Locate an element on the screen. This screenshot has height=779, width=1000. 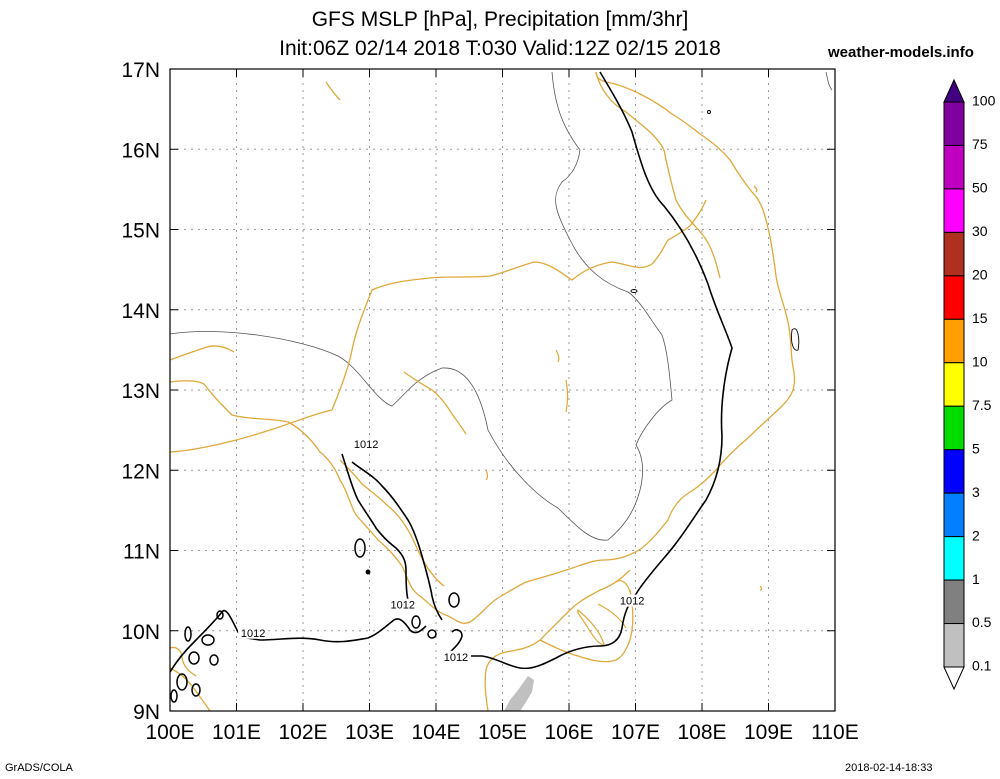
colorbar-label: 50 is located at coordinates (980, 188).